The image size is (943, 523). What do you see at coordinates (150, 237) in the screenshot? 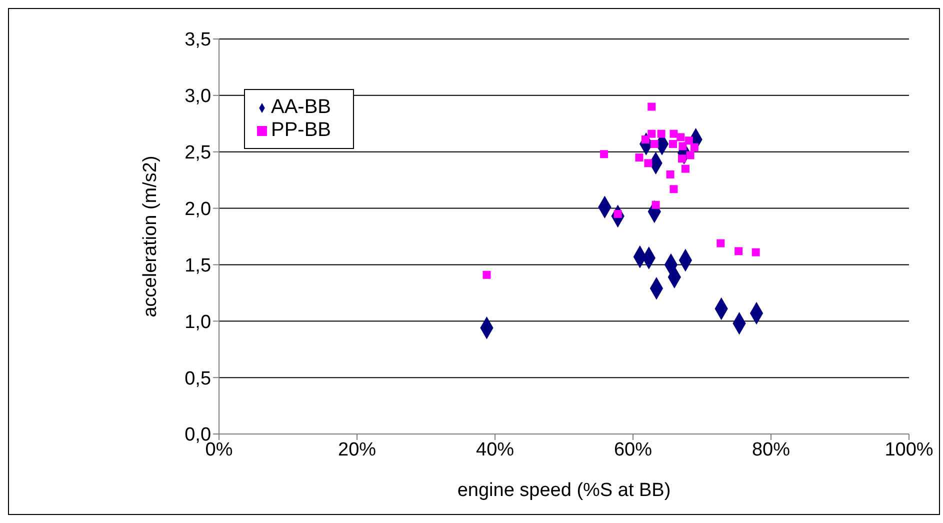
I see `y-axis-title: acceleration (m/s2)` at bounding box center [150, 237].